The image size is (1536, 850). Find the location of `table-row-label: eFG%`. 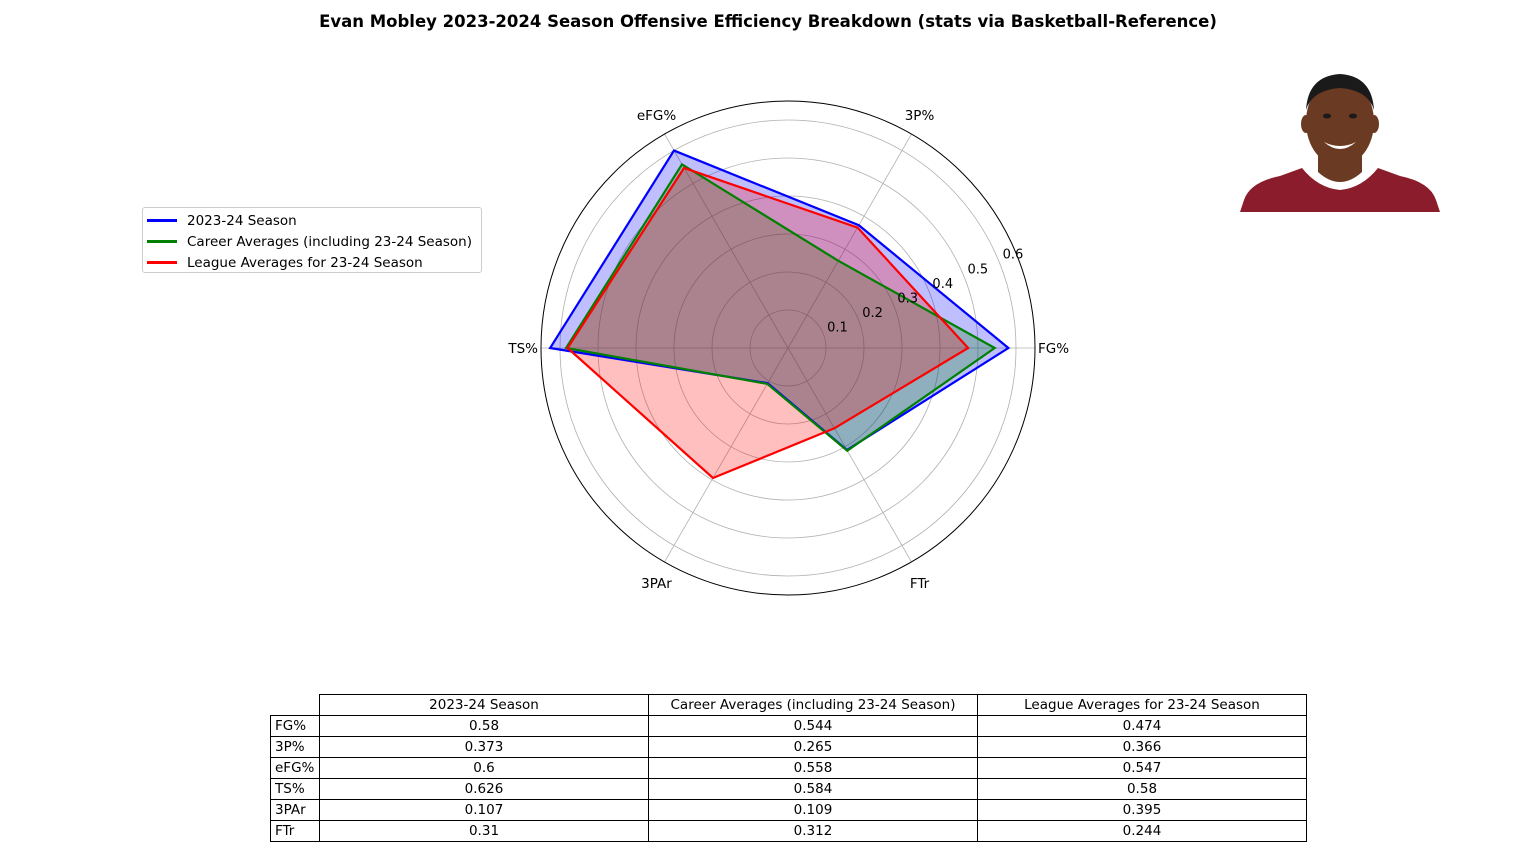

table-row-label: eFG% is located at coordinates (295, 768).